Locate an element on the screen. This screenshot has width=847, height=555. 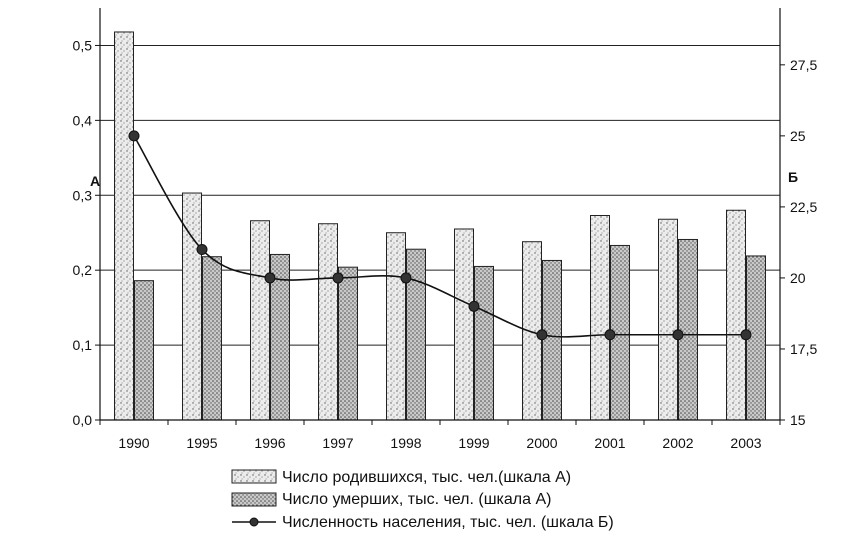
right-tick-label: 15 is located at coordinates (798, 420).